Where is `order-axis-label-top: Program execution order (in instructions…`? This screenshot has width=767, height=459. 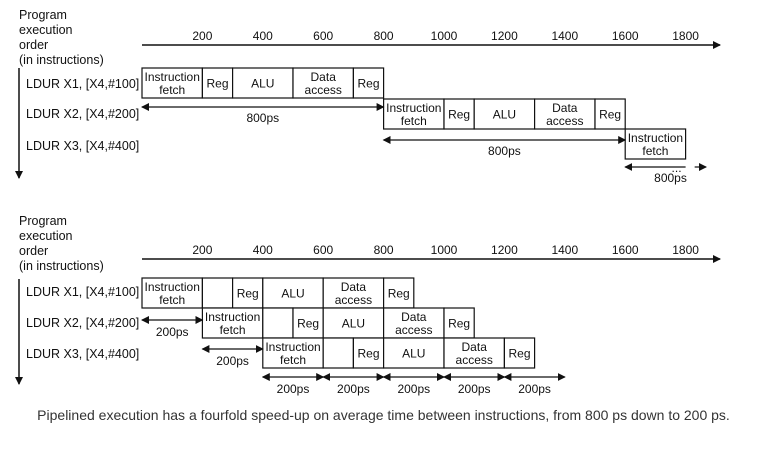
order-axis-label-top: Program execution order (in instructions… is located at coordinates (61, 38).